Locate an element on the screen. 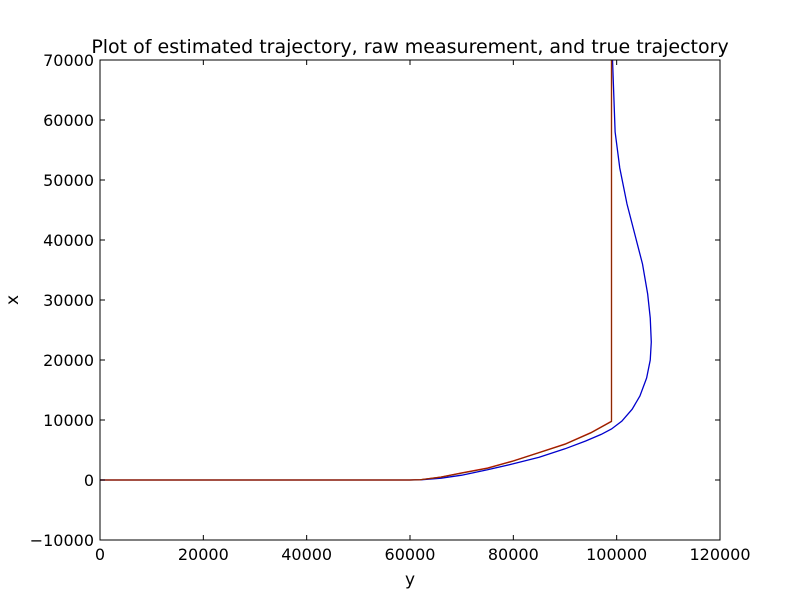 The height and width of the screenshot is (600, 800). y-tick-label: 0 is located at coordinates (89, 480).